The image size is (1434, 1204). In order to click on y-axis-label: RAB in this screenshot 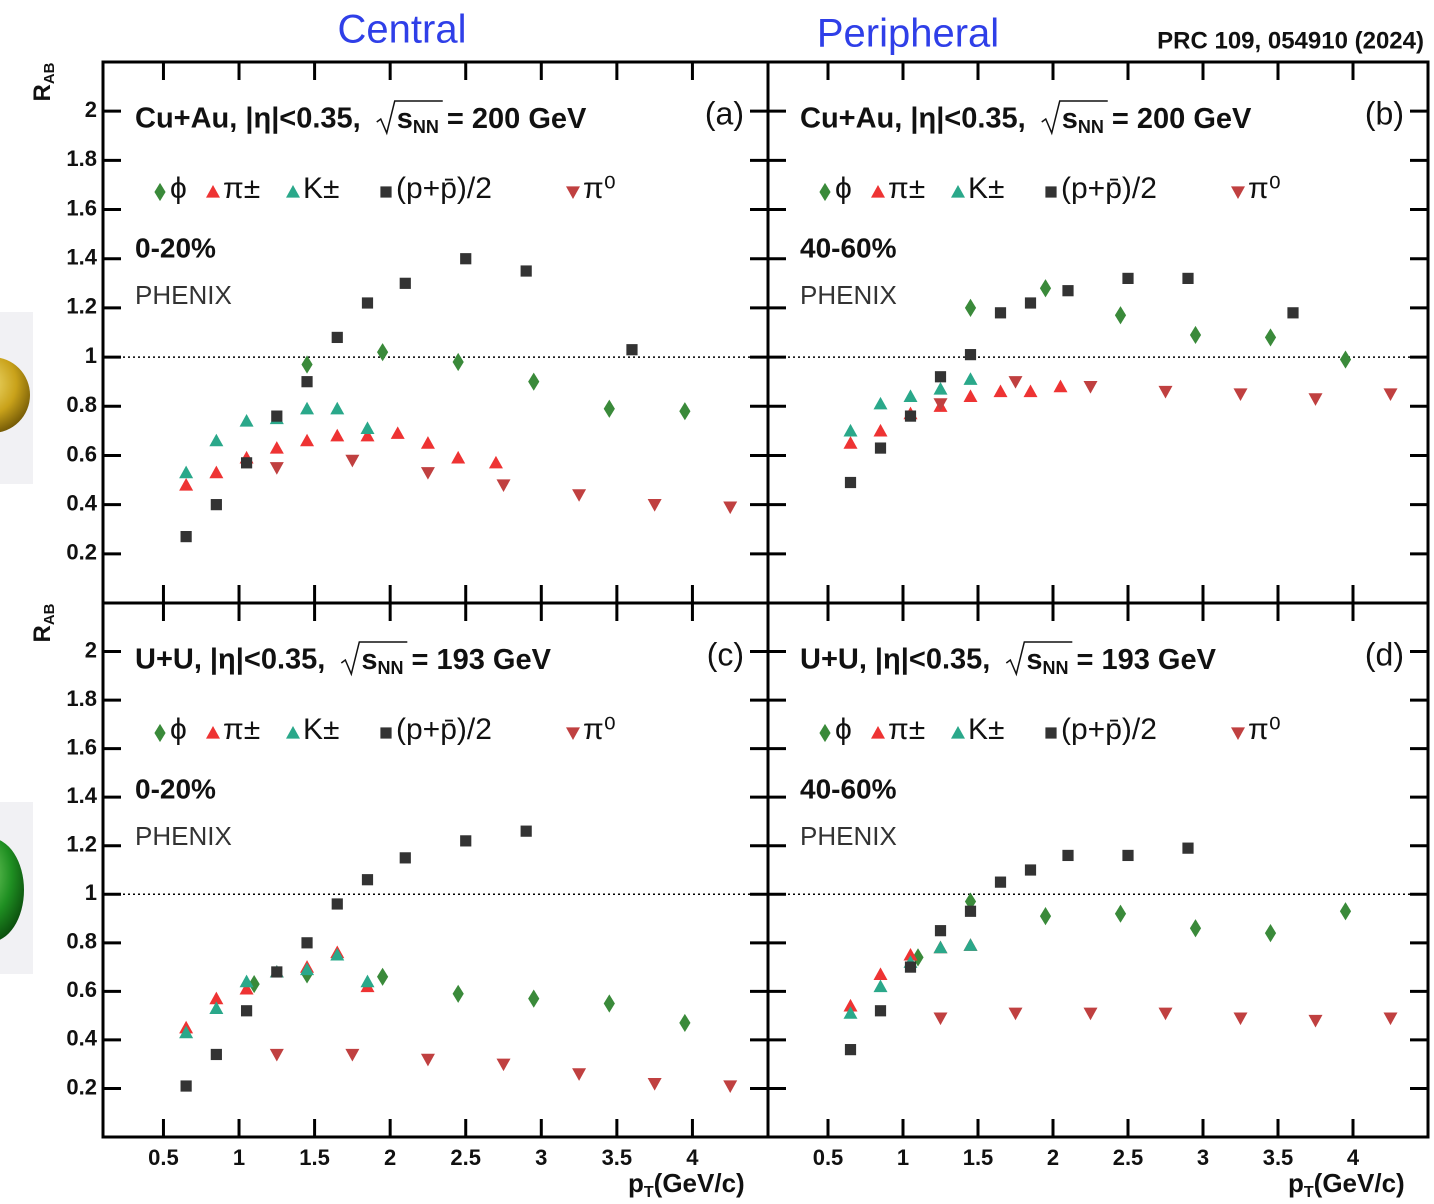, I will do `click(43, 622)`.